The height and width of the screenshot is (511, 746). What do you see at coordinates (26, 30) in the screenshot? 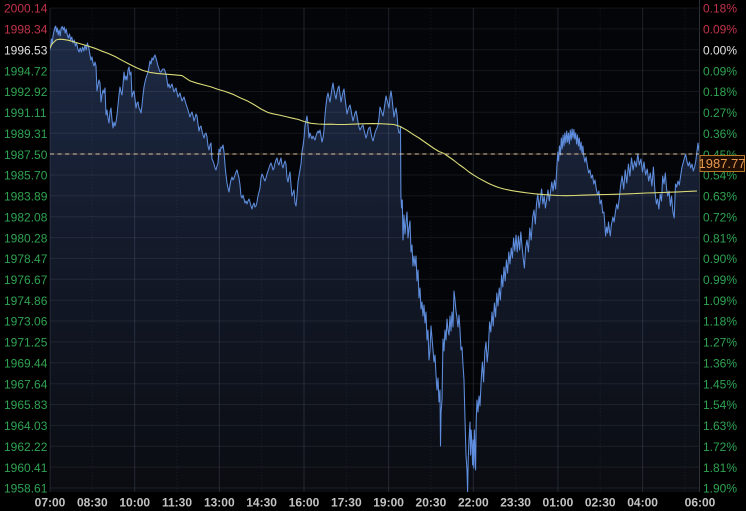
I see `svg-text: 1998.34` at bounding box center [26, 30].